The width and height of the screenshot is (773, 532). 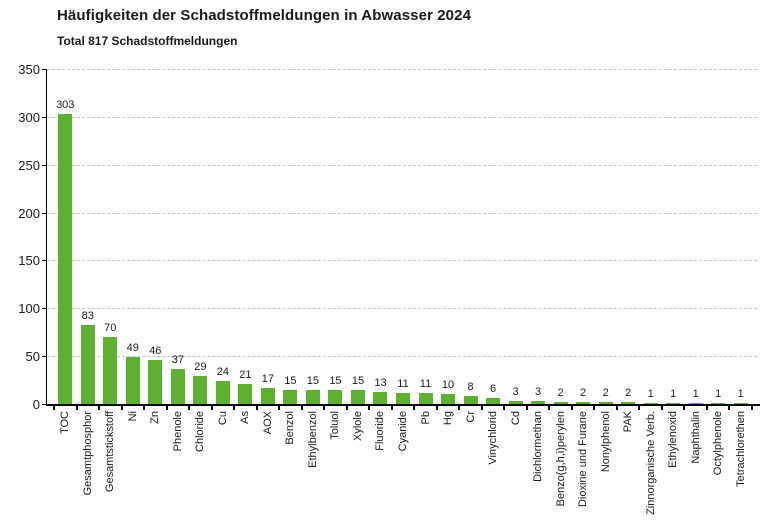 I want to click on bar-value-label: 11, so click(x=425, y=384).